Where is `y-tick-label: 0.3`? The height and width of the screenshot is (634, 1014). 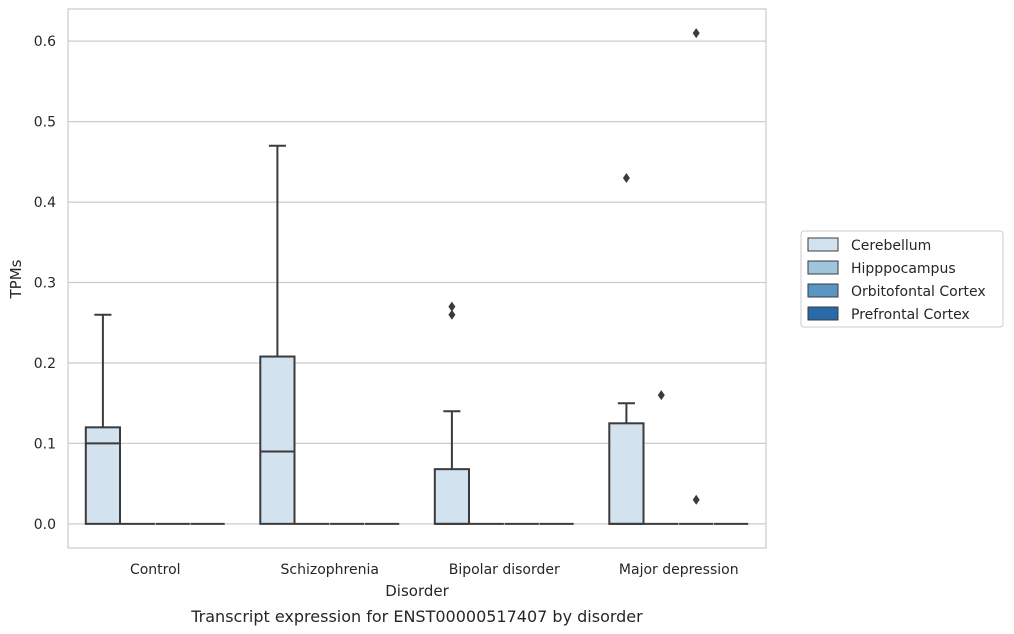 y-tick-label: 0.3 is located at coordinates (45, 284).